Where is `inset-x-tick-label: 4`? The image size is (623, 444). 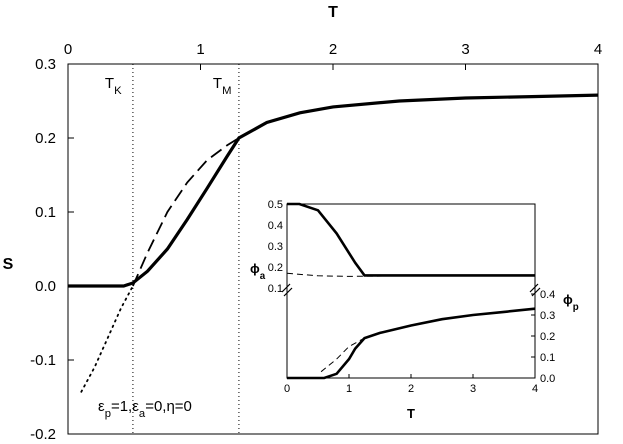 inset-x-tick-label: 4 is located at coordinates (535, 389).